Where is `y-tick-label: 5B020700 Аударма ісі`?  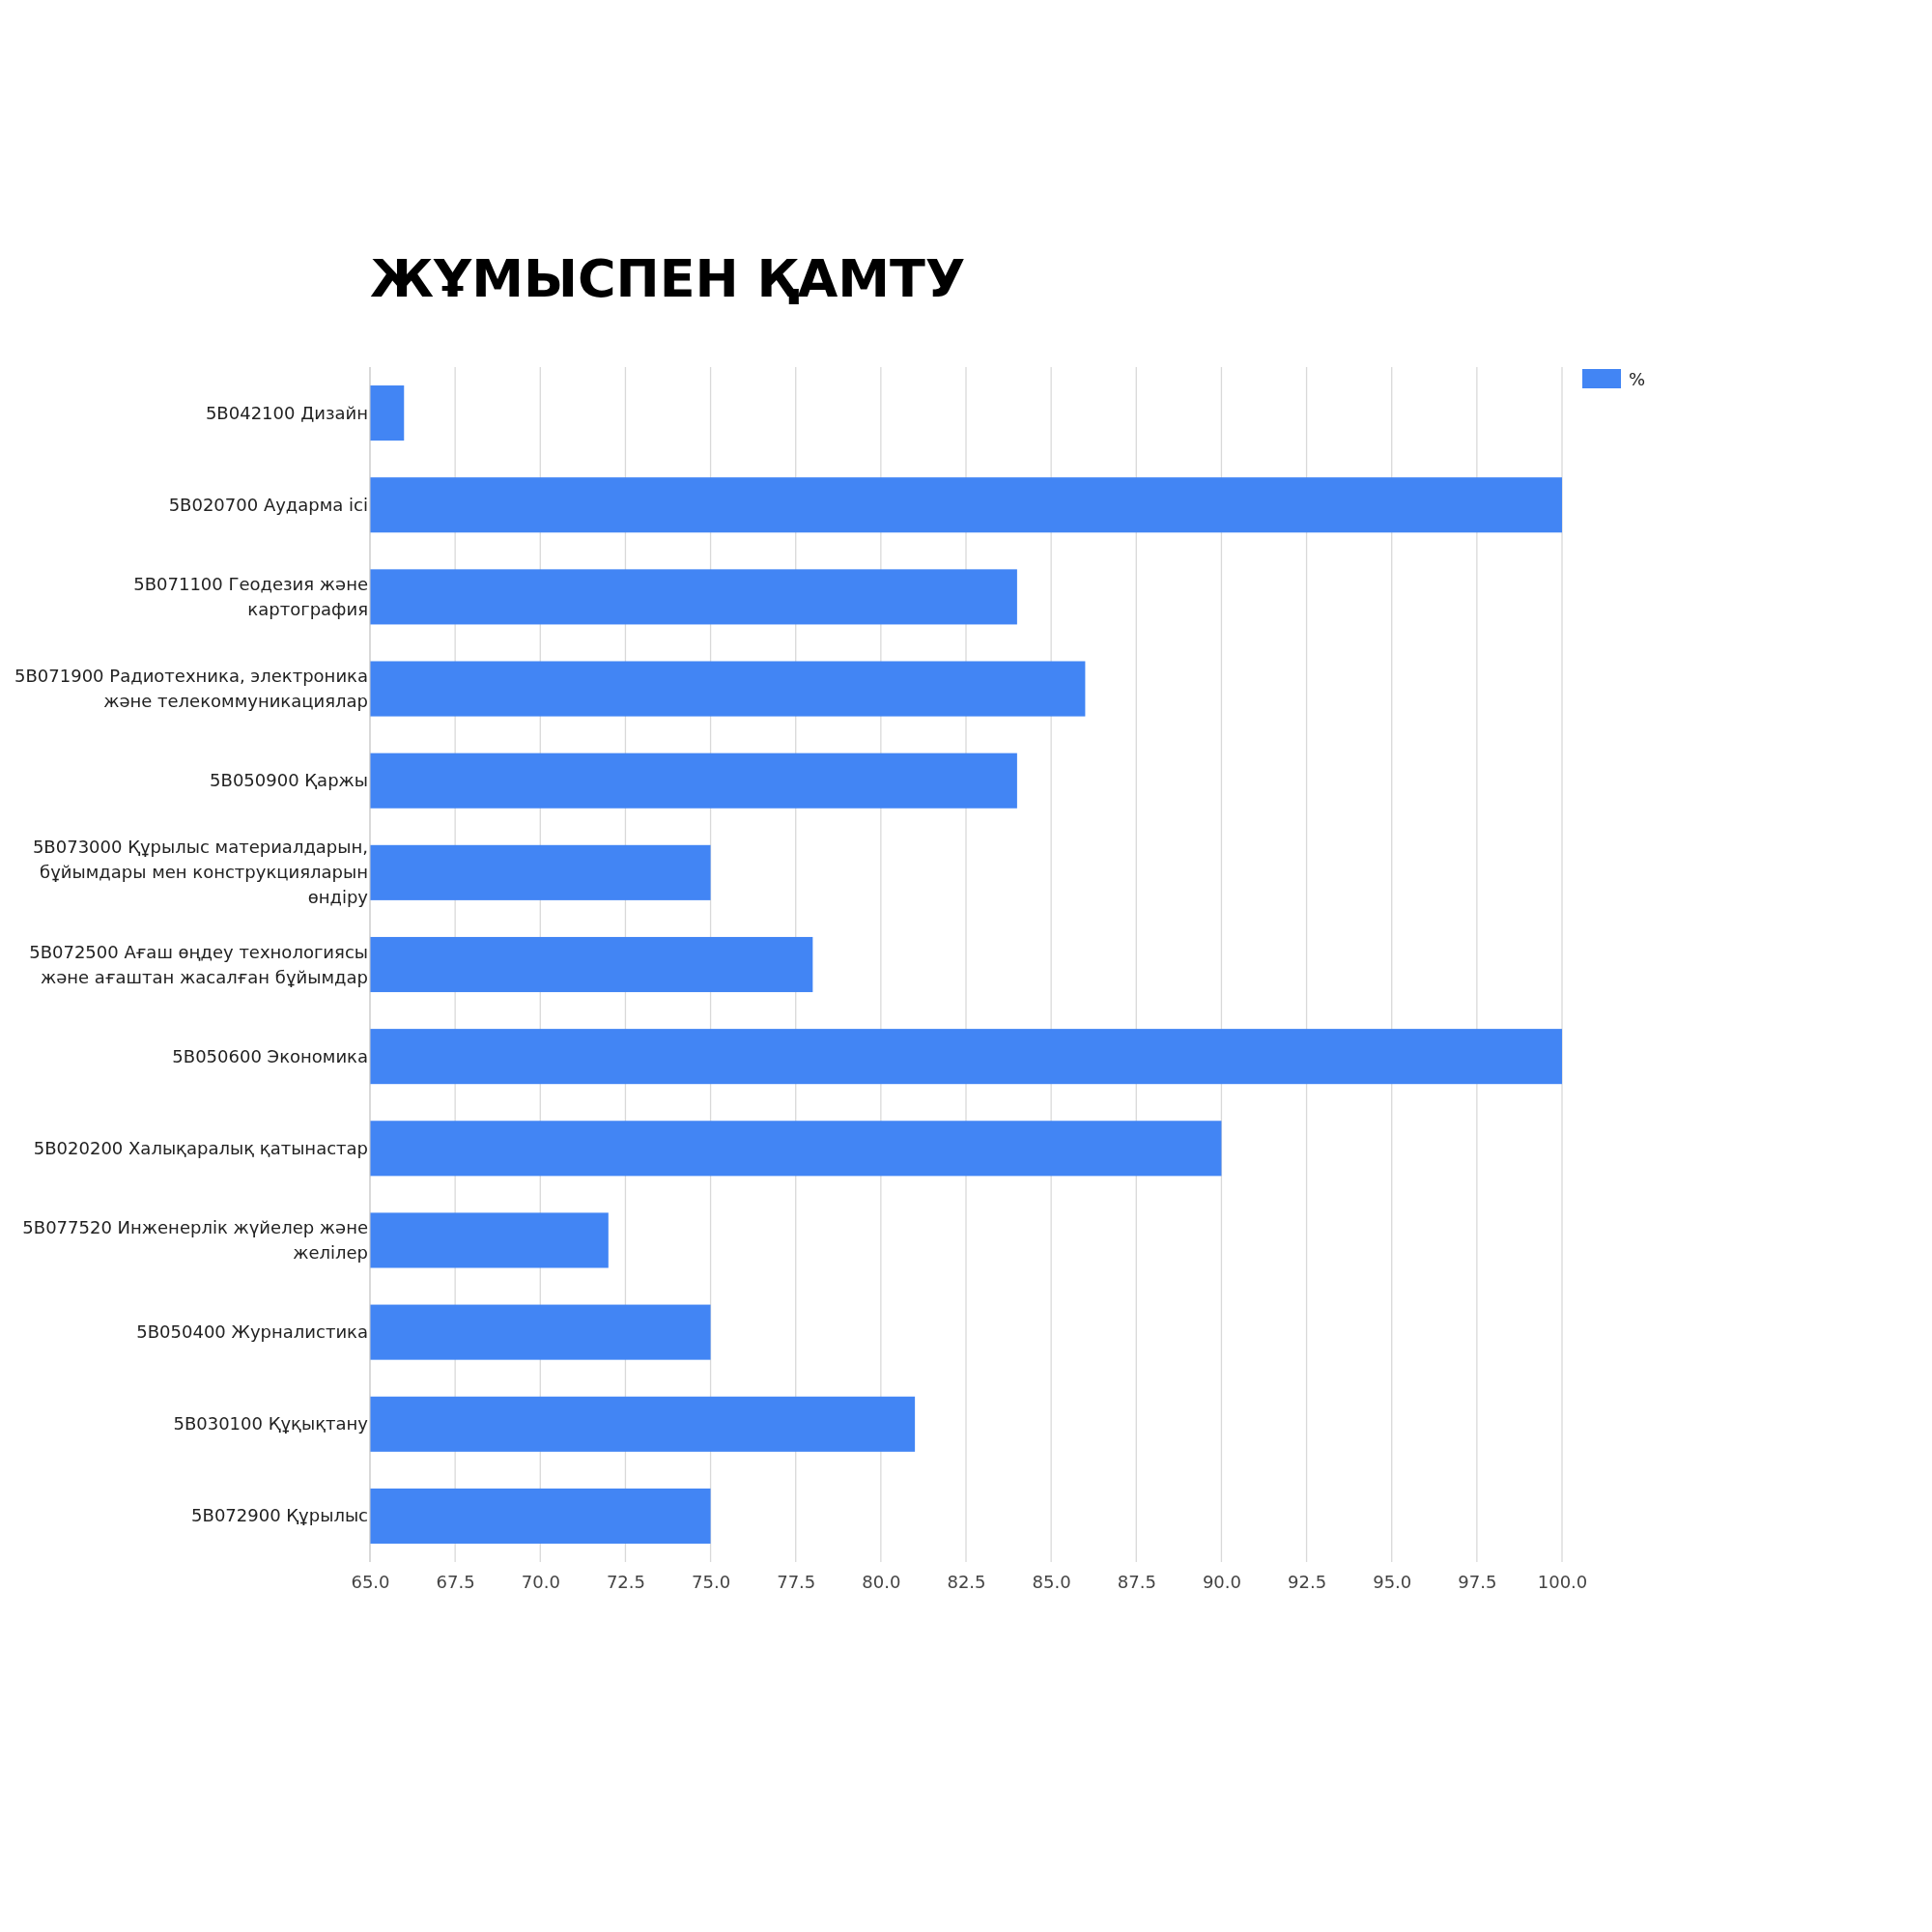 y-tick-label: 5B020700 Аударма ісі is located at coordinates (268, 505).